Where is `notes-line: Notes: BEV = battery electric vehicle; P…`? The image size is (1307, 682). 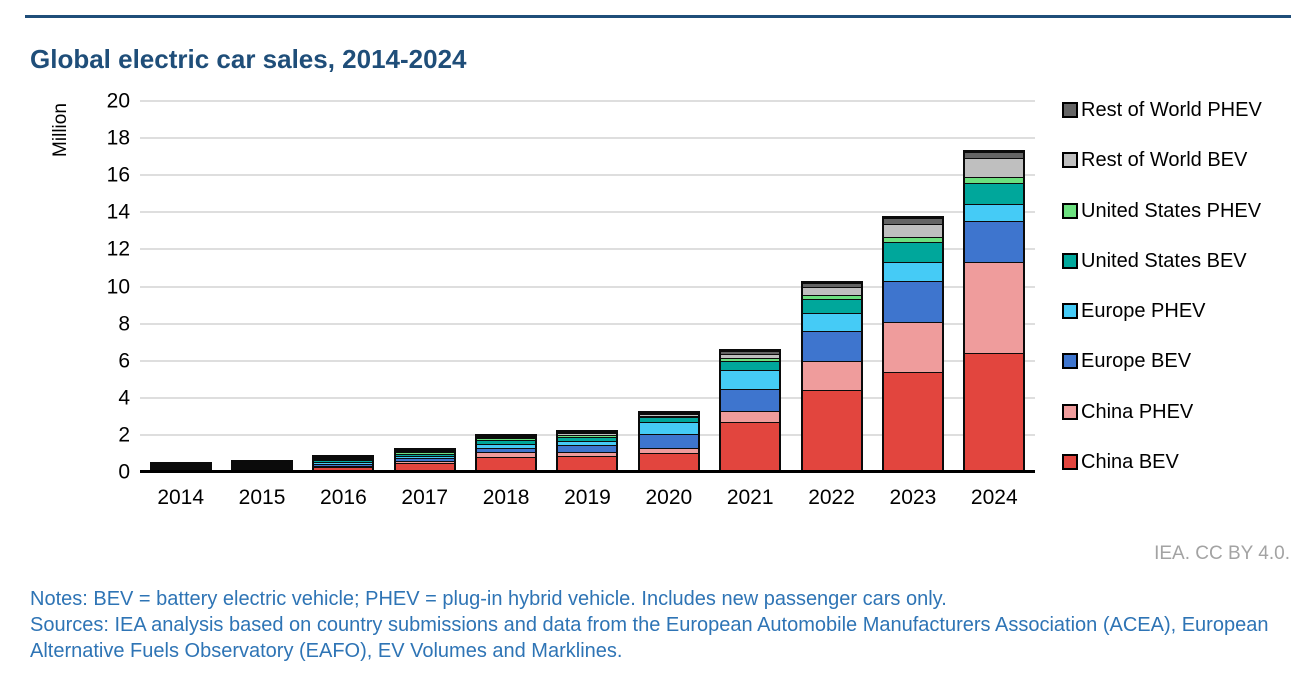 notes-line: Notes: BEV = battery electric vehicle; P… is located at coordinates (488, 599).